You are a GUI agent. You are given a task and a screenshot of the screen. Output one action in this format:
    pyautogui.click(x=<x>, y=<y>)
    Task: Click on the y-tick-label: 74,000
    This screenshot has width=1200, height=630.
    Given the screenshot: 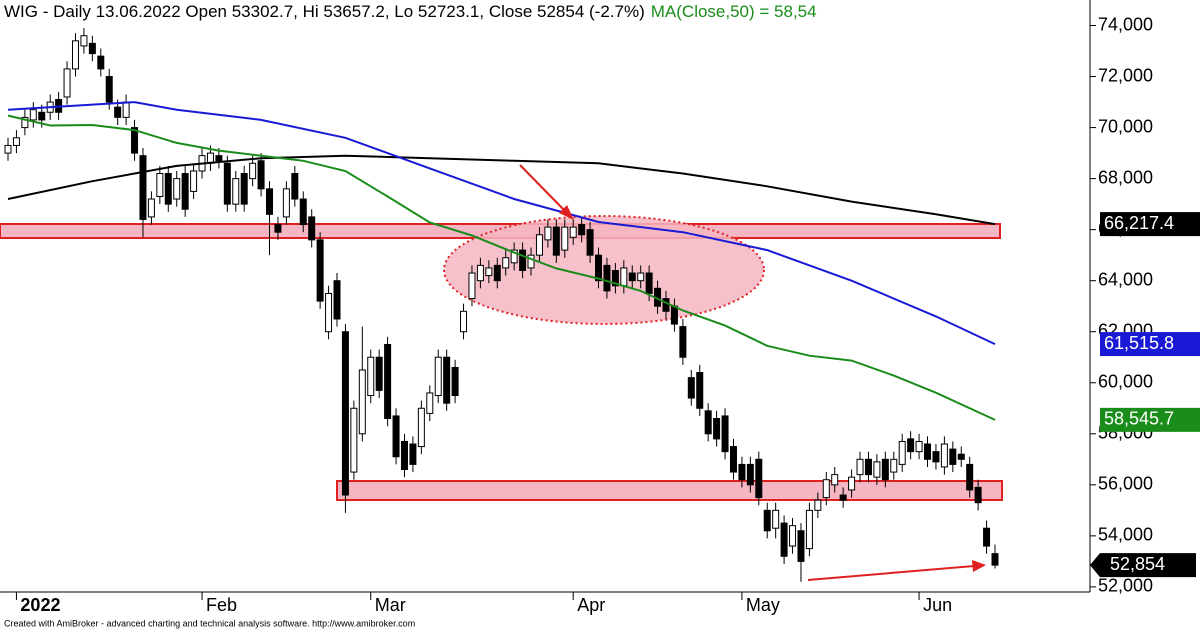 What is the action you would take?
    pyautogui.click(x=1125, y=24)
    